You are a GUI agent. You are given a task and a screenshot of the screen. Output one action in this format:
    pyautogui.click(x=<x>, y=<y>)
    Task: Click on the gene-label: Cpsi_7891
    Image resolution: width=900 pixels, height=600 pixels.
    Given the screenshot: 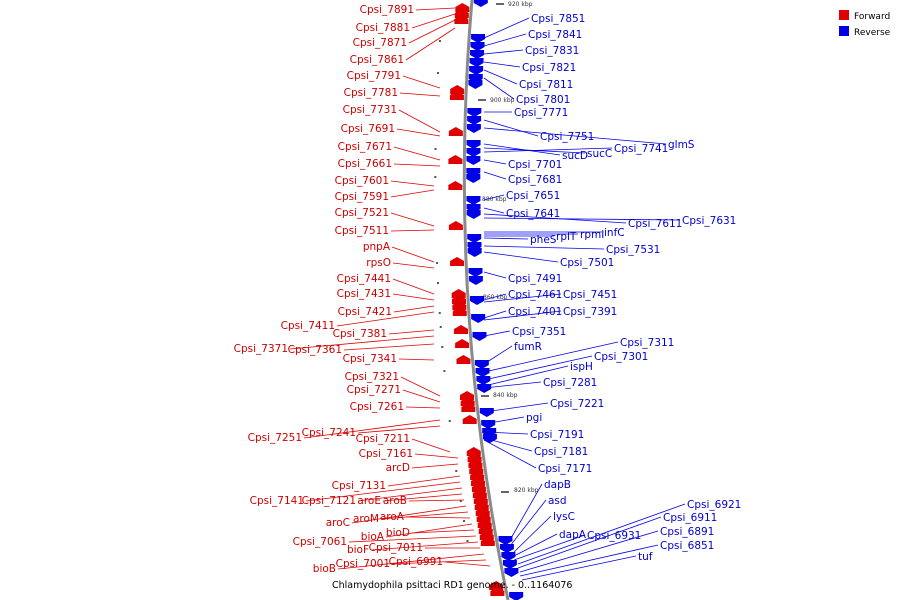 What is the action you would take?
    pyautogui.click(x=387, y=10)
    